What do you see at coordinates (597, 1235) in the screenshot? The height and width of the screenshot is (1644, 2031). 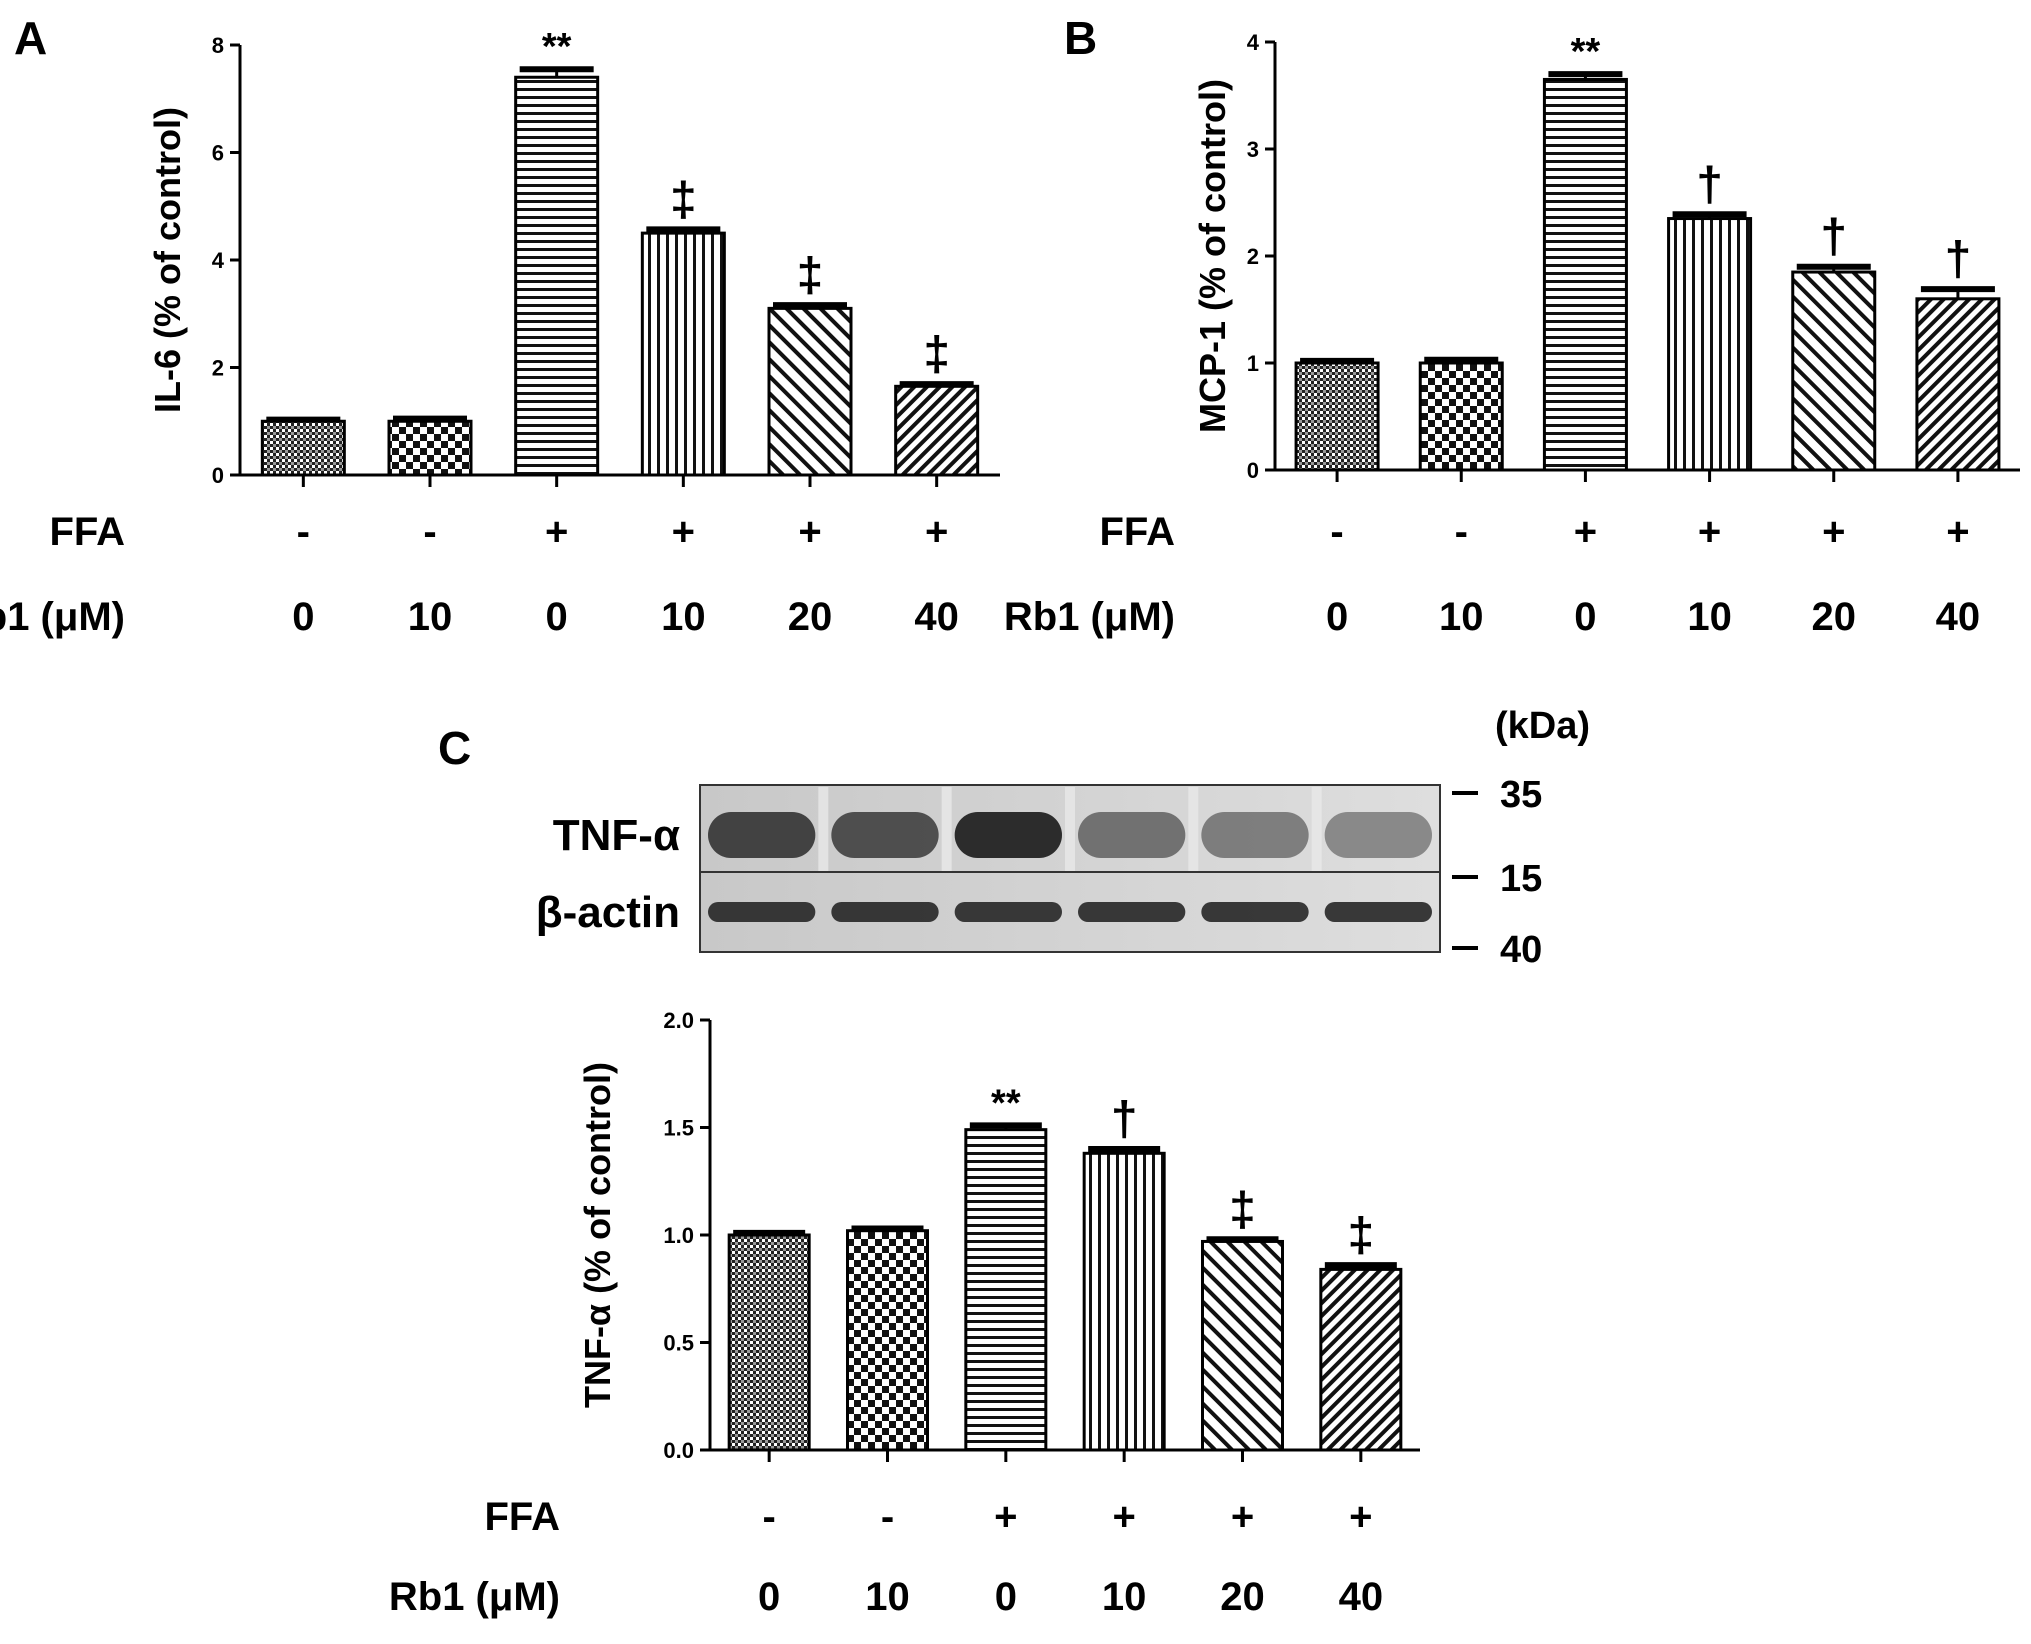 I see `y-axis-label: TNF-α (% of control)` at bounding box center [597, 1235].